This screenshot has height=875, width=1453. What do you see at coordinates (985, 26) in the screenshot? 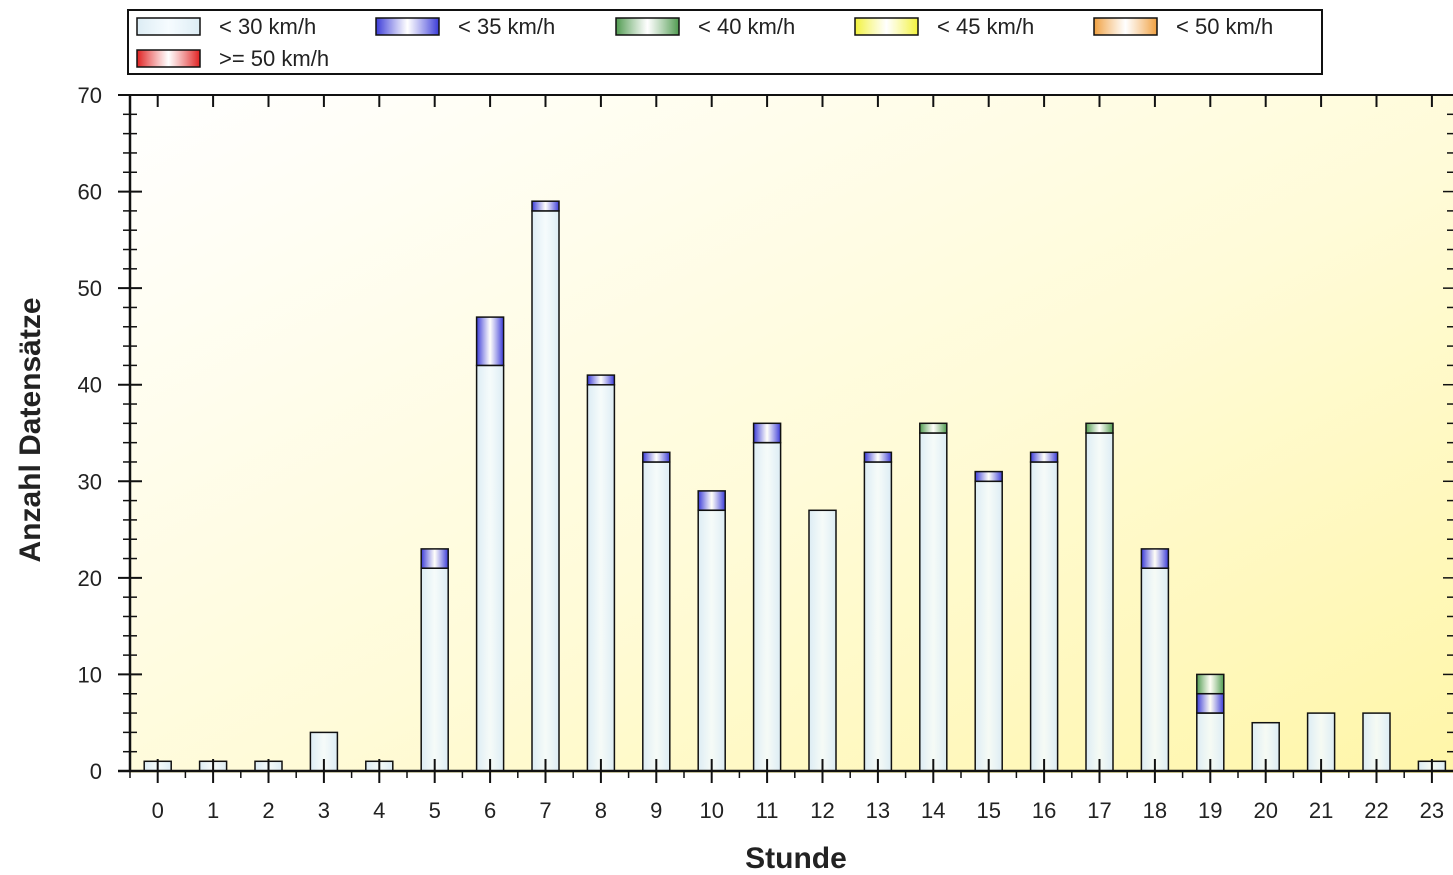
I see `legend-label: < 45 km/h` at bounding box center [985, 26].